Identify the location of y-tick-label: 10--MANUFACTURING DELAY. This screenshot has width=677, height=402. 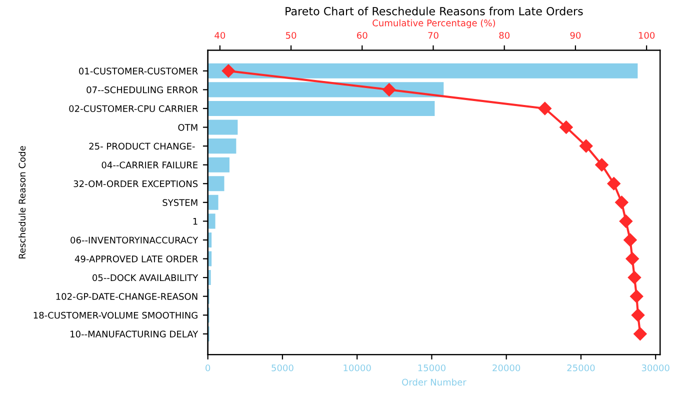
(134, 334).